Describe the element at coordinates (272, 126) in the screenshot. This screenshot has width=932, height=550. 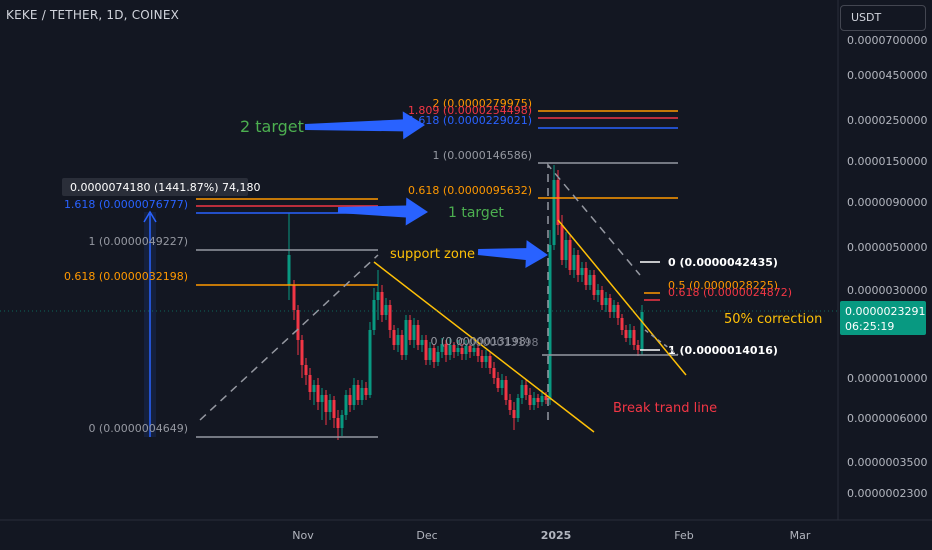
I see `annotation-label: 2 target` at that location.